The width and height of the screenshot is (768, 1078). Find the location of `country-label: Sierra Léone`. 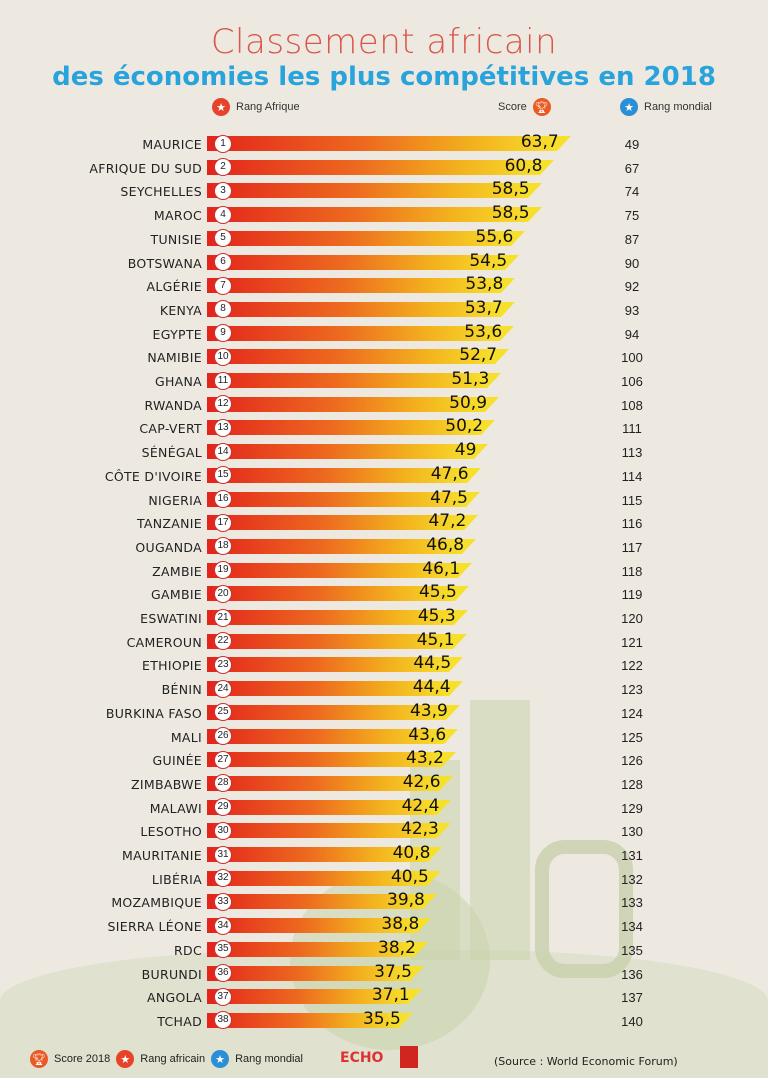

country-label: Sierra Léone is located at coordinates (154, 927).